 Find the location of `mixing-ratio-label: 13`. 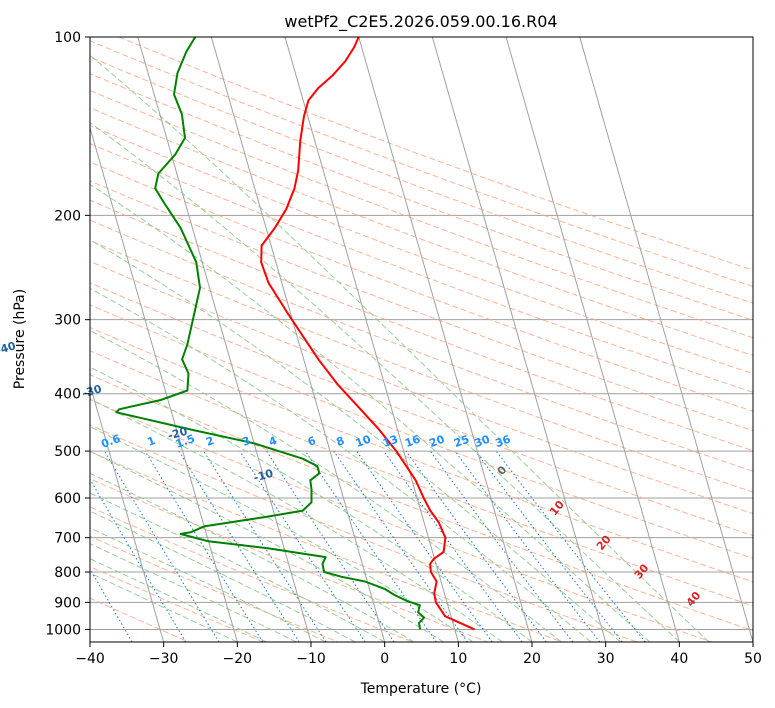

mixing-ratio-label: 13 is located at coordinates (390, 441).